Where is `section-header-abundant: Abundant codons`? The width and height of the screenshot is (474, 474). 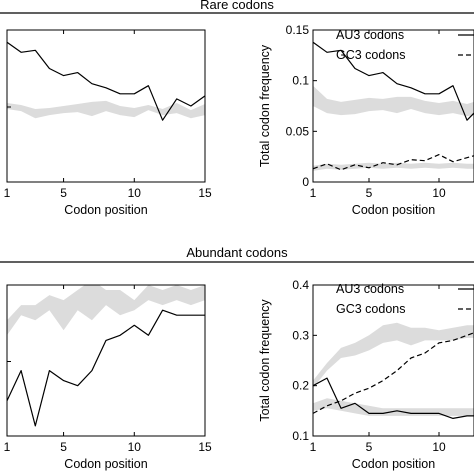 section-header-abundant: Abundant codons is located at coordinates (237, 254).